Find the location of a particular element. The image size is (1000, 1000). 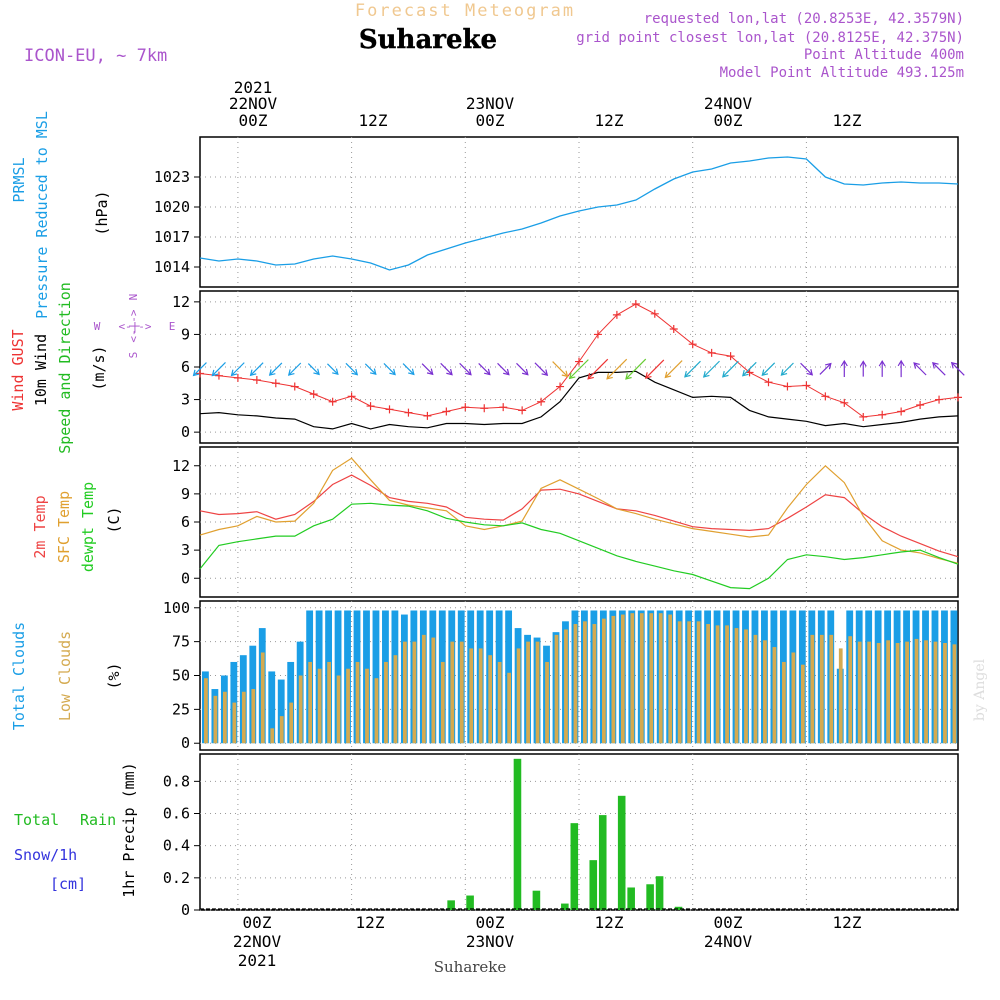

bottom-tick-label: 23NOV is located at coordinates (490, 941).